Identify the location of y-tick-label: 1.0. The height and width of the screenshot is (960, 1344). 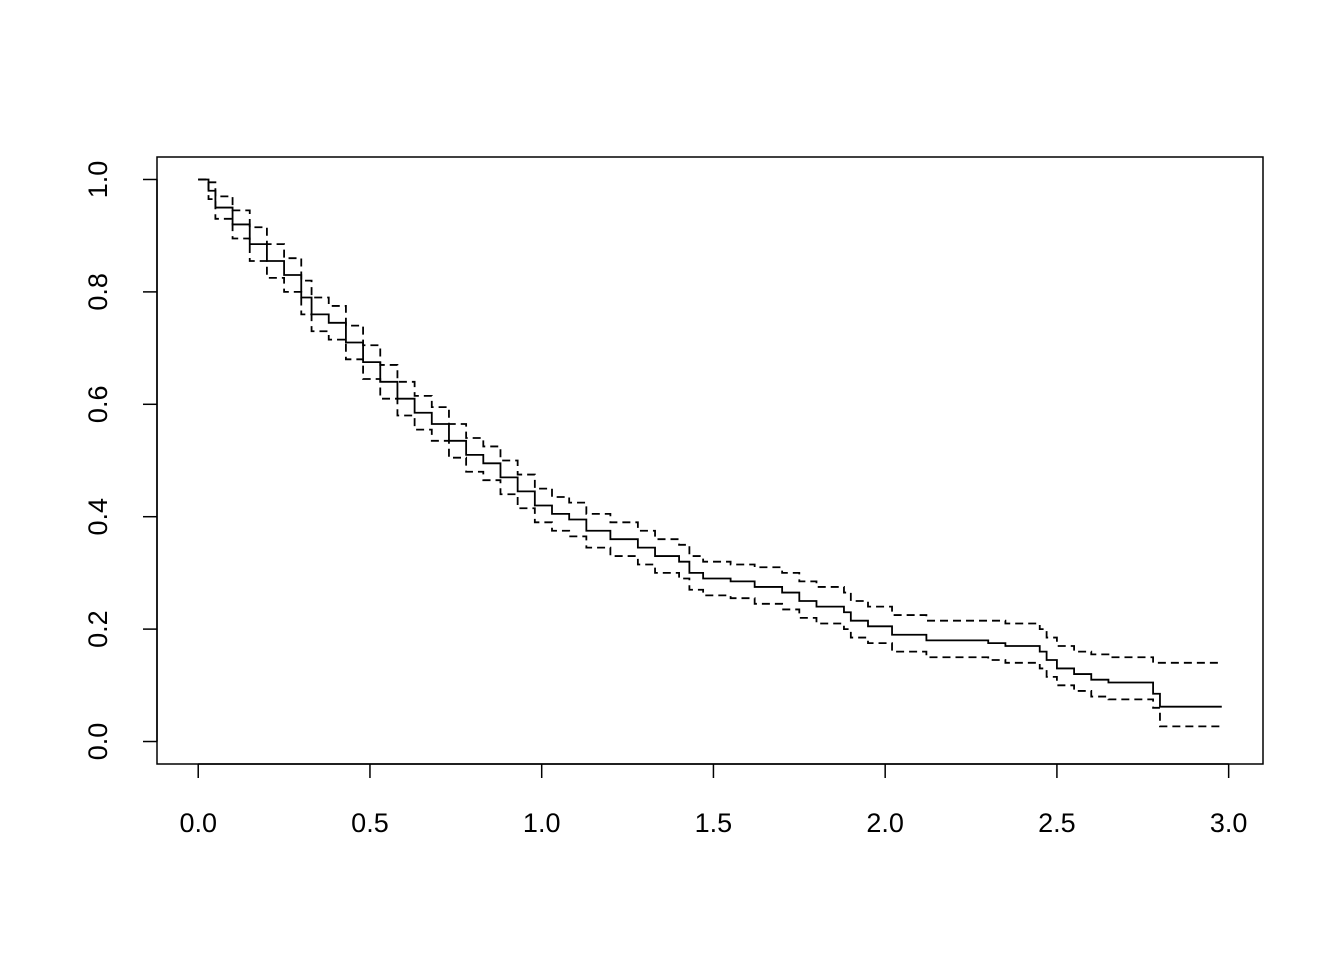
(98, 180).